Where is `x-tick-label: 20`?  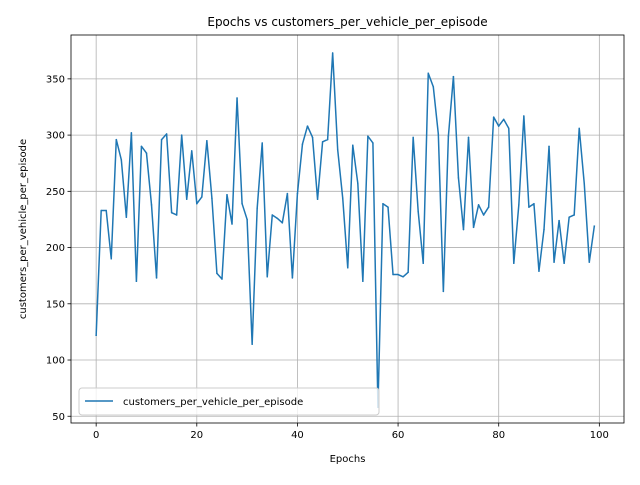
x-tick-label: 20 is located at coordinates (196, 435).